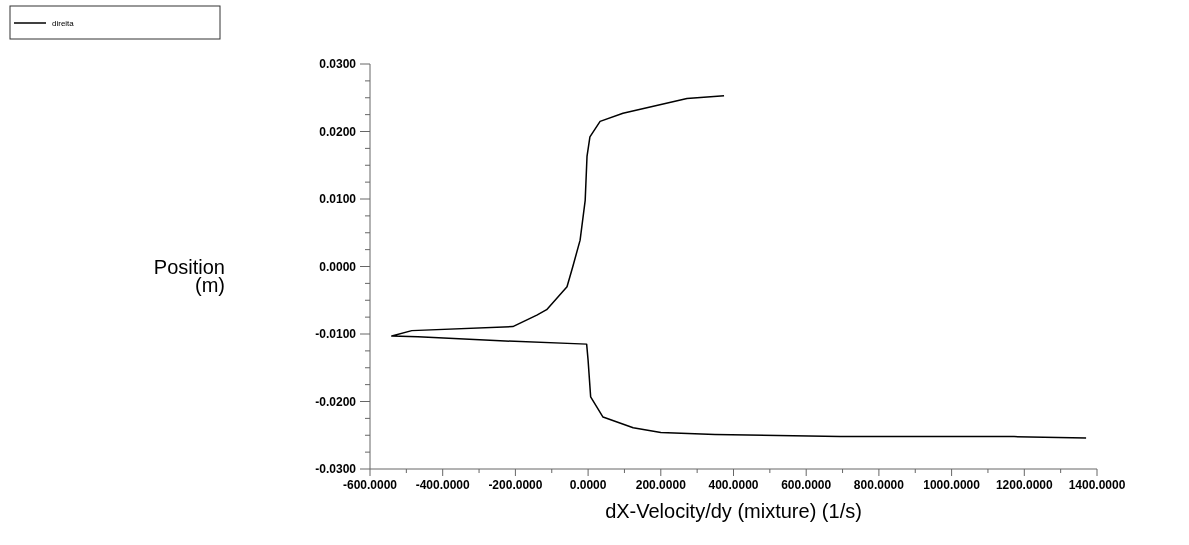  Describe the element at coordinates (336, 334) in the screenshot. I see `y-tick-label: -0.0100` at that location.